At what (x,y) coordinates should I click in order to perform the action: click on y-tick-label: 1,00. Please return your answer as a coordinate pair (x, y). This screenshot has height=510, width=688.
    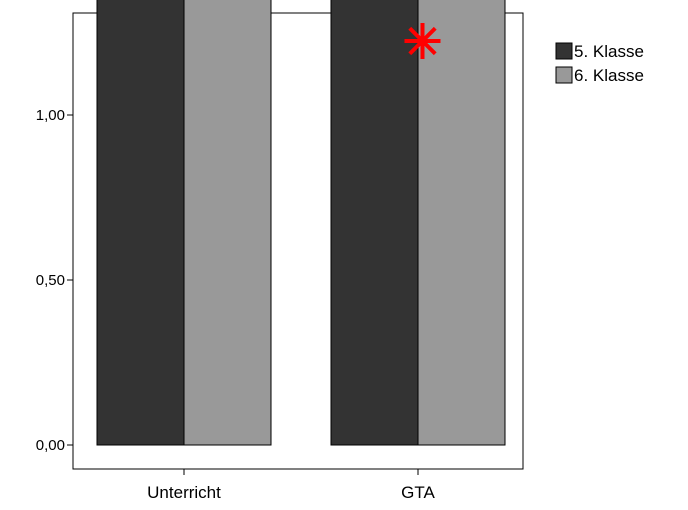
    Looking at the image, I should click on (50, 115).